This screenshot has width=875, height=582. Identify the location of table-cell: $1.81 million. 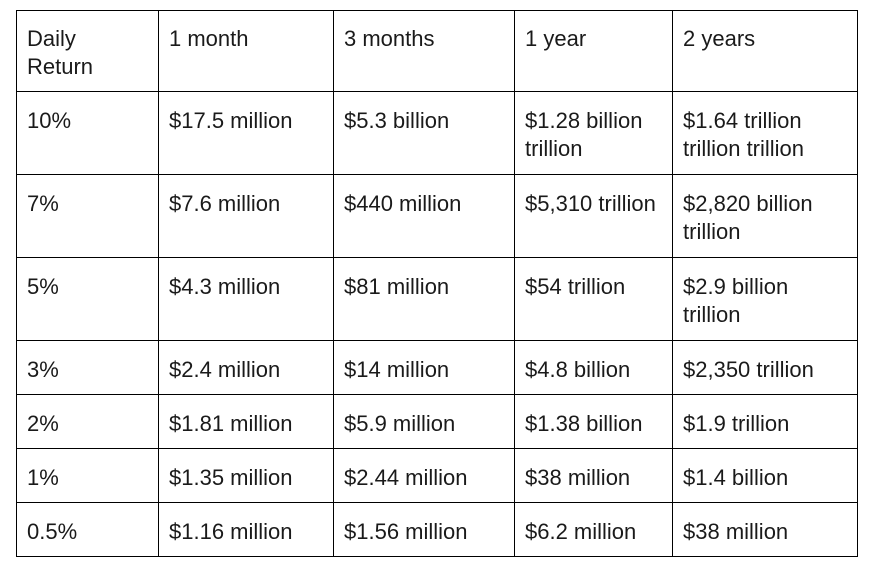
(246, 421).